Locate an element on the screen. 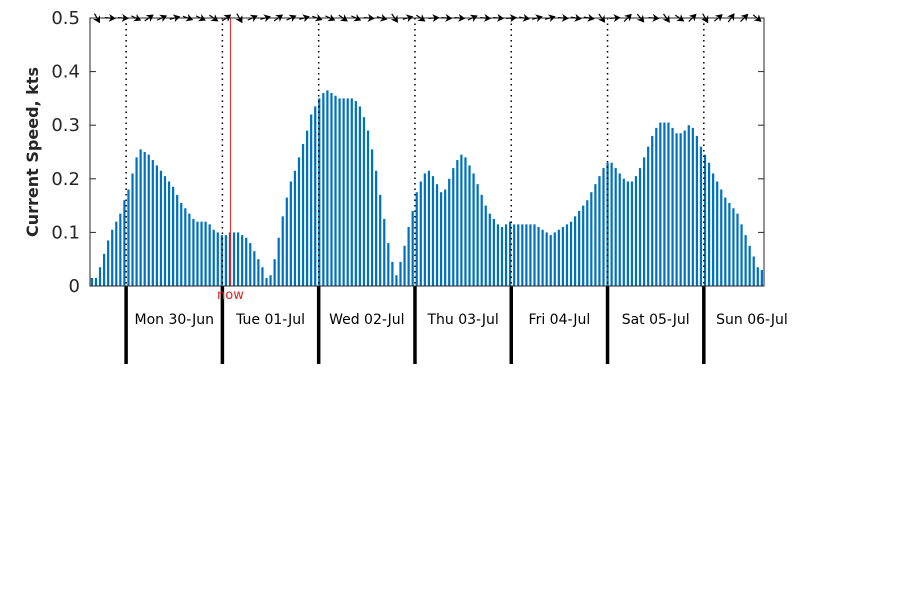  day-label: Mon 30-Jun is located at coordinates (175, 320).